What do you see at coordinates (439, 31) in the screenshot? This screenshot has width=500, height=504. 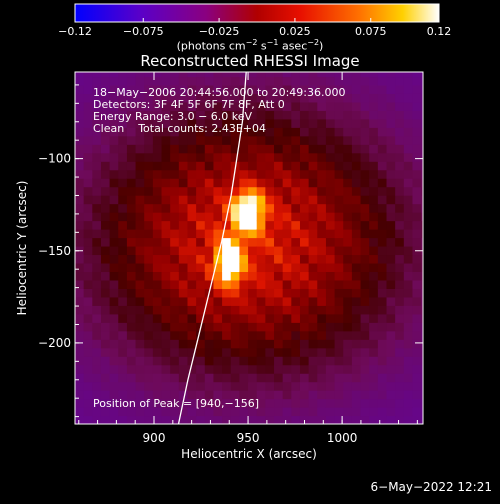 I see `colorbar-tick-label: 0.12` at bounding box center [439, 31].